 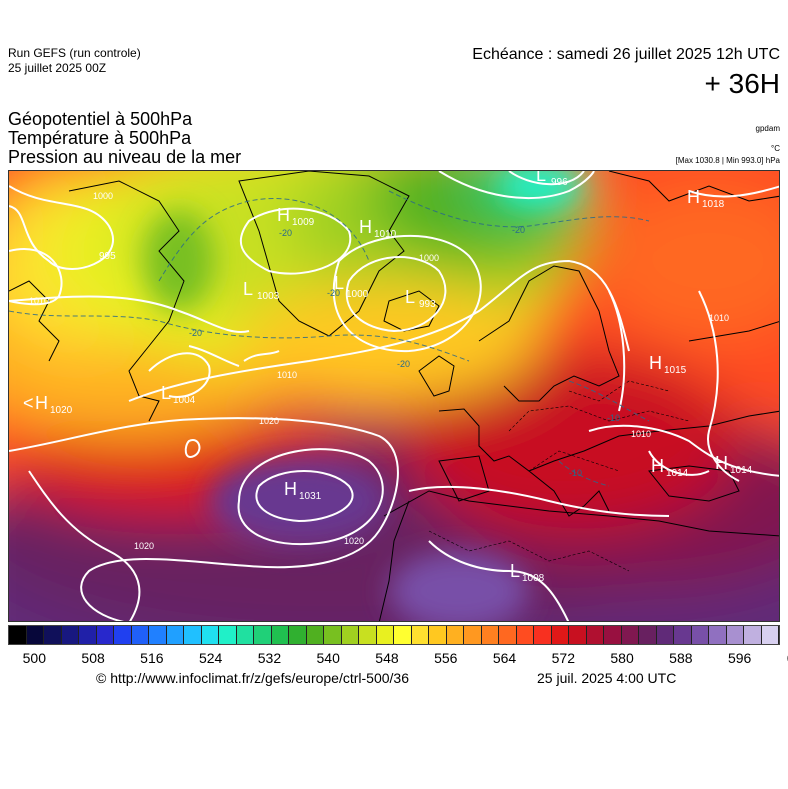 What do you see at coordinates (767, 128) in the screenshot?
I see `unit-geopotential: gpdam` at bounding box center [767, 128].